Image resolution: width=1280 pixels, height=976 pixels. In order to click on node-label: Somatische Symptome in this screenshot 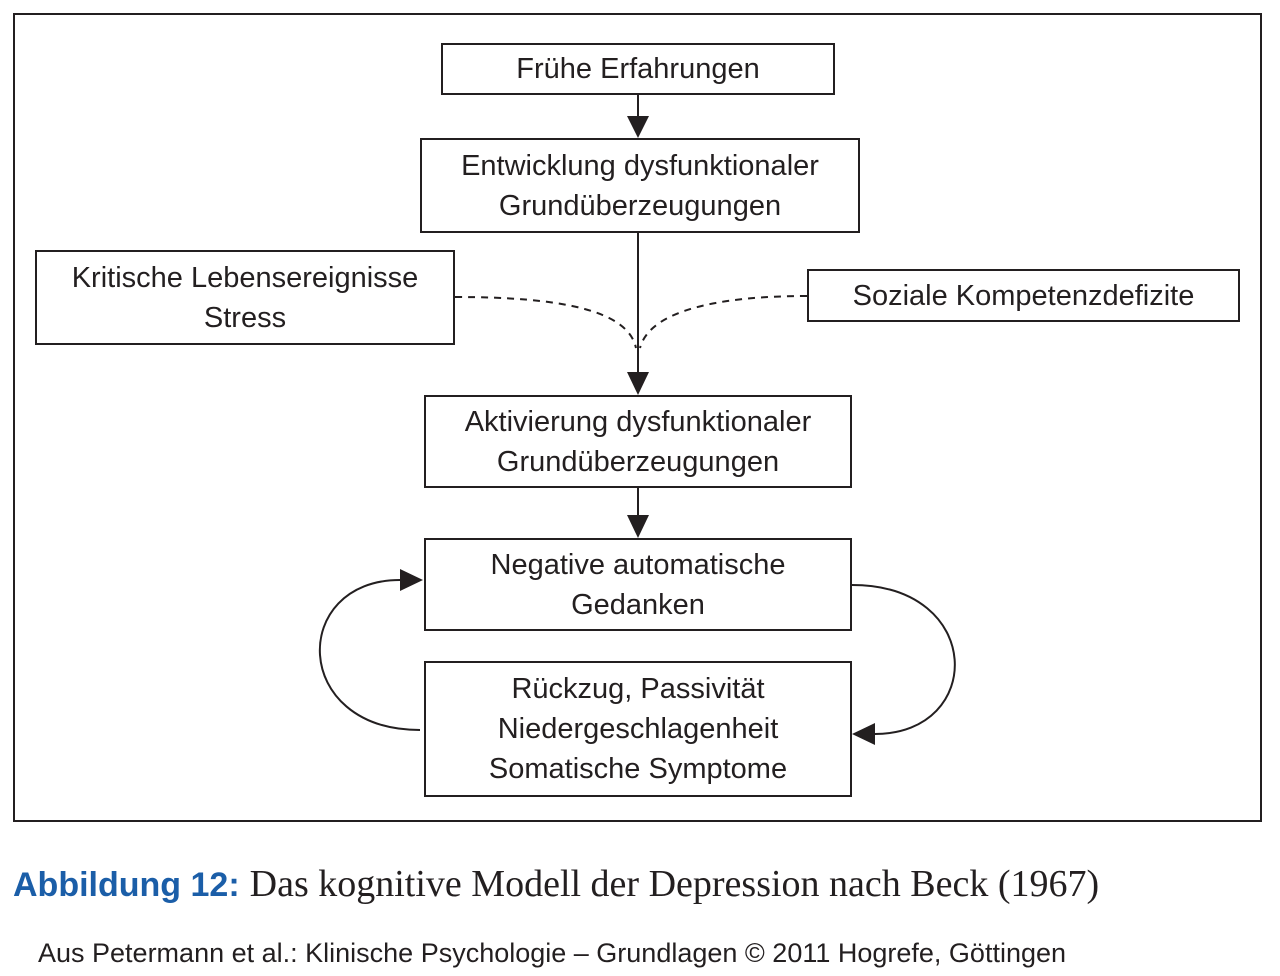, I will do `click(638, 769)`.